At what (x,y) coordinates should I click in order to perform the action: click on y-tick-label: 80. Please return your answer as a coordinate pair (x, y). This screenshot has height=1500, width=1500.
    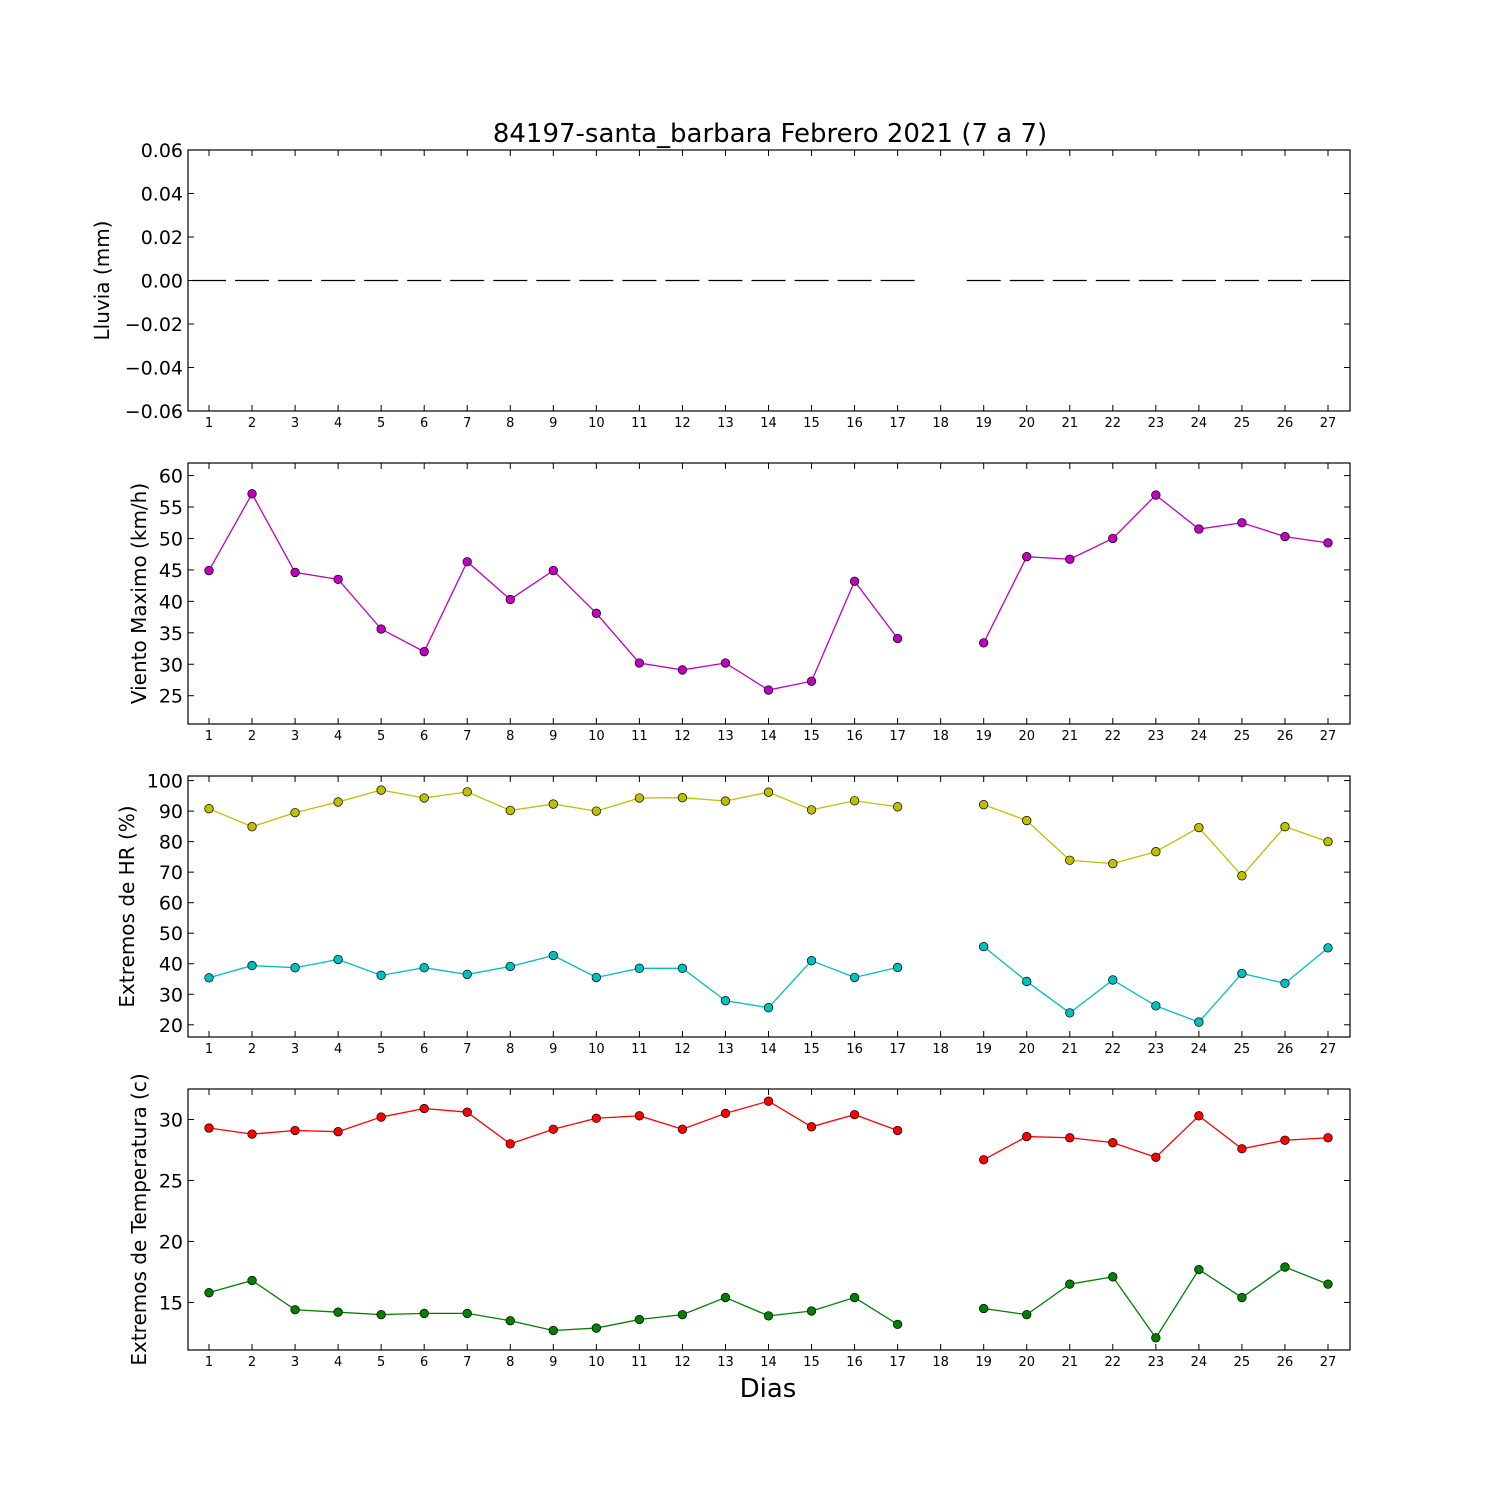
    Looking at the image, I should click on (171, 843).